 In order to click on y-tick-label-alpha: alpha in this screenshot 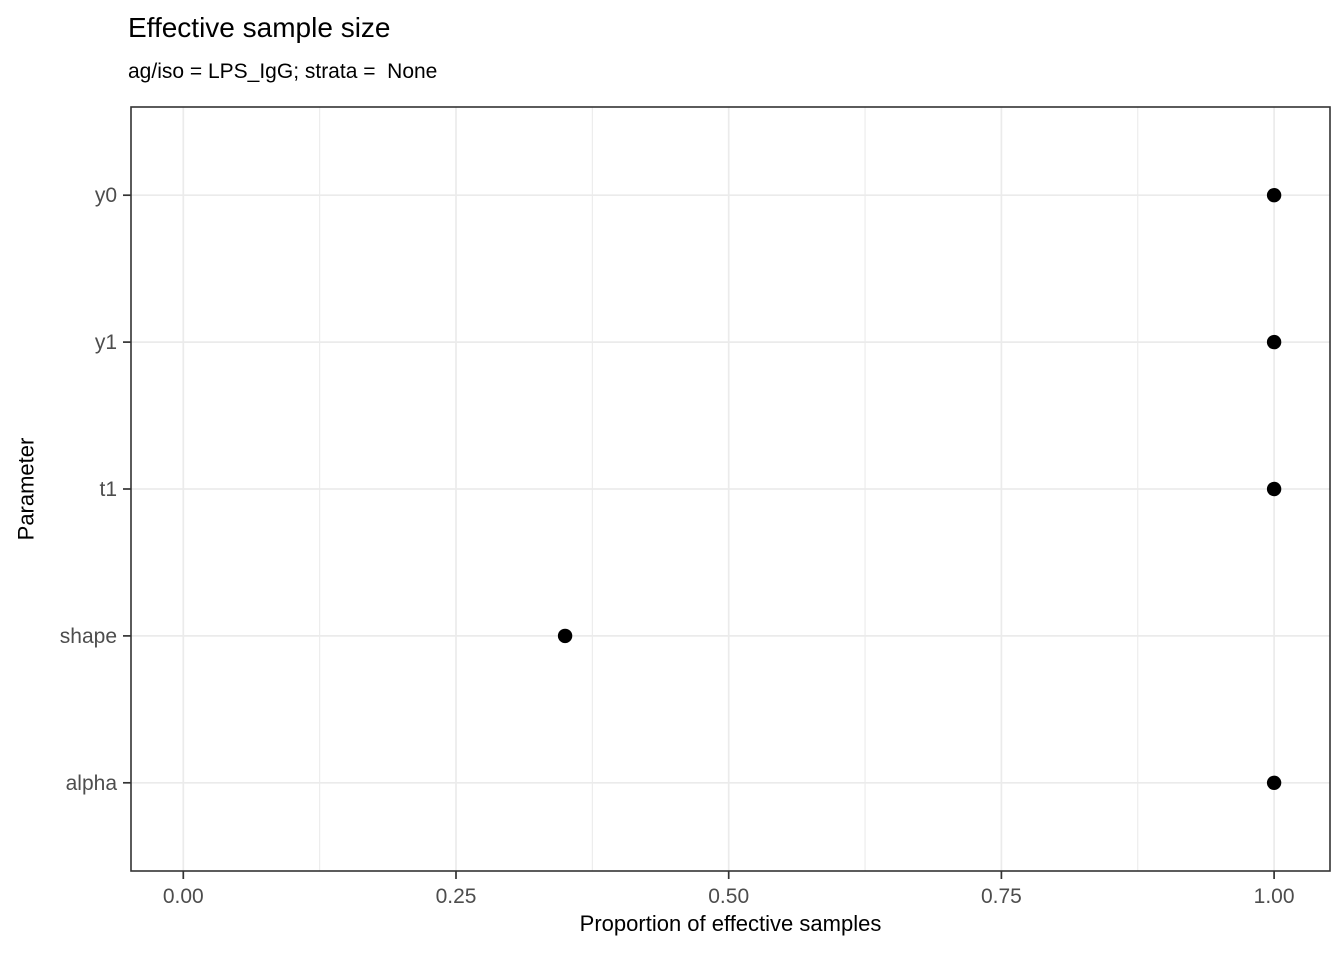, I will do `click(92, 783)`.